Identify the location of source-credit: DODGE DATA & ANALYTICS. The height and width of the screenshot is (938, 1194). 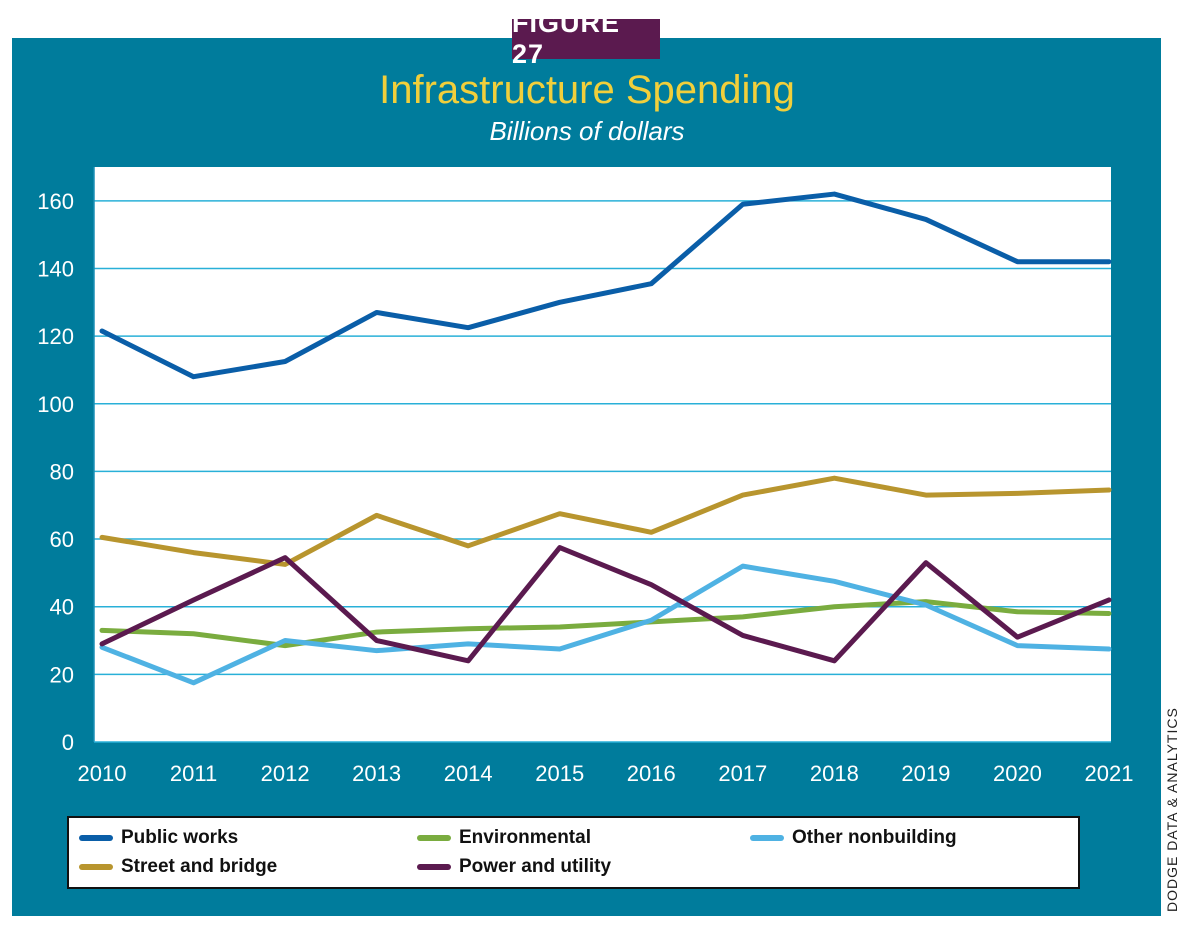
(1172, 809).